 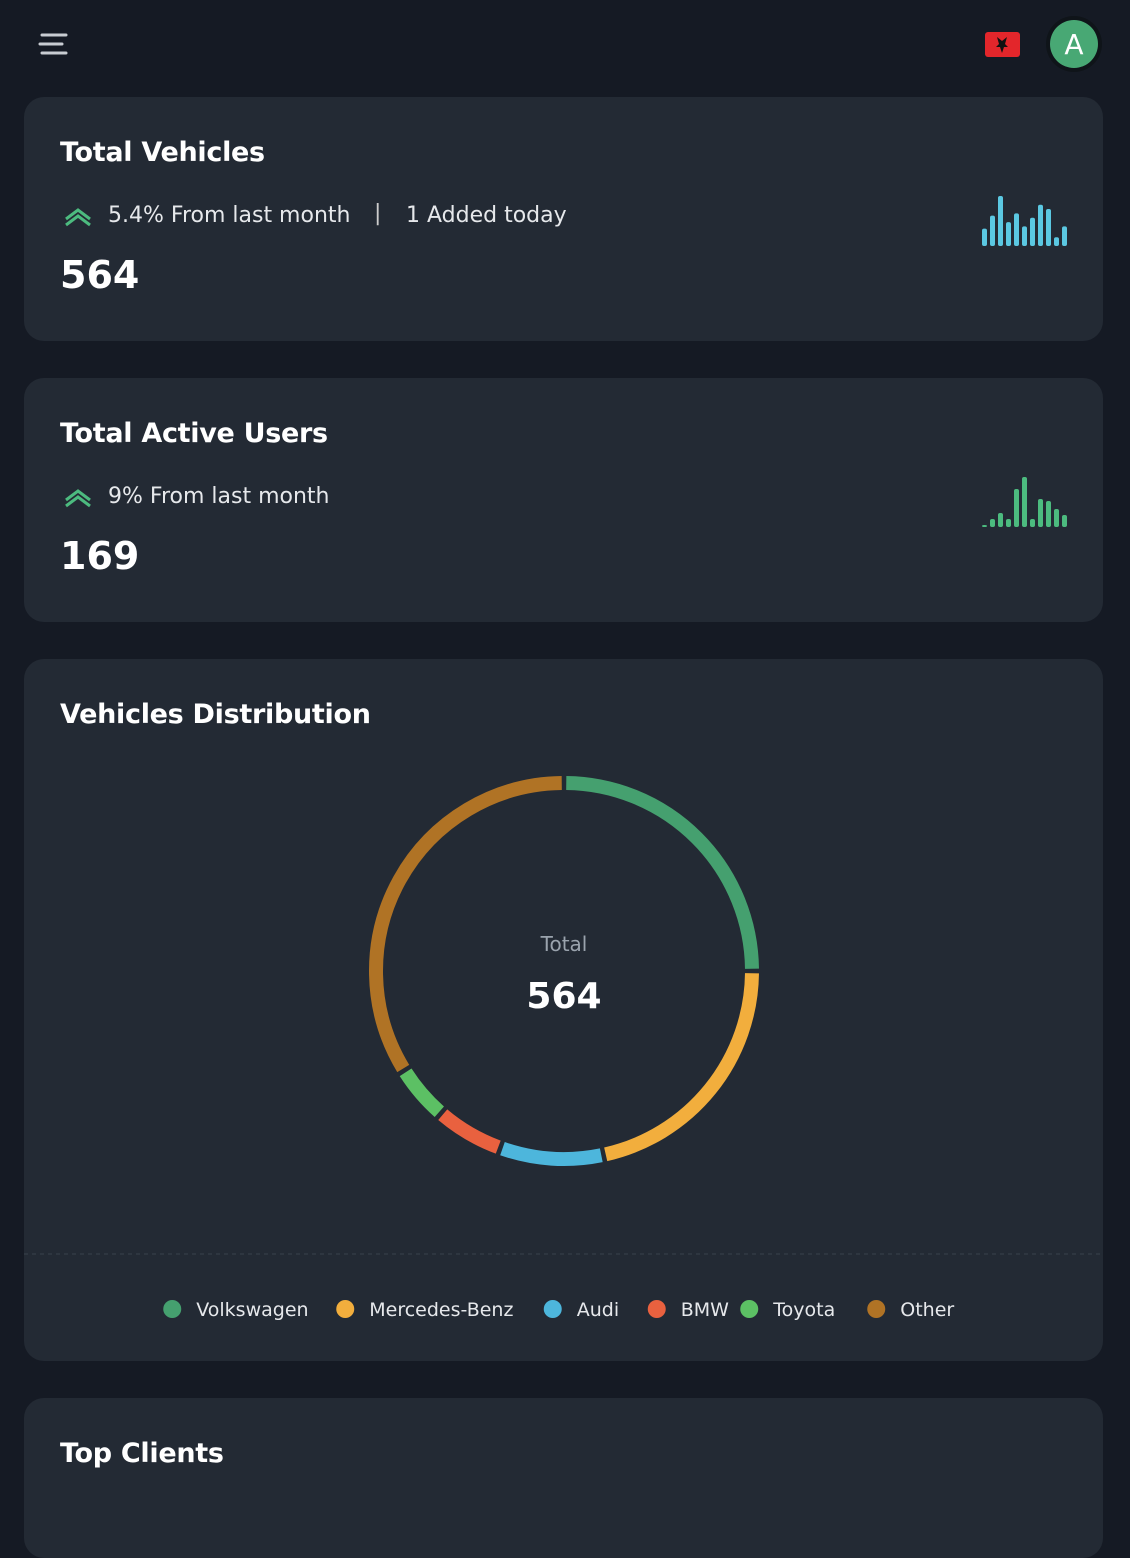 I want to click on card-title: Total Vehicles, so click(x=162, y=152).